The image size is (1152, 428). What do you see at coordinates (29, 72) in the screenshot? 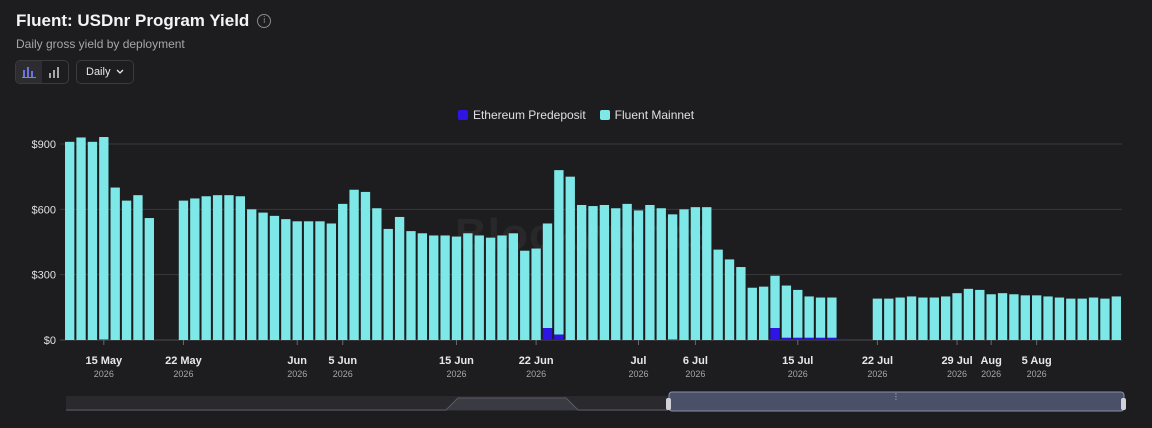
I see `stacked-bar-icon` at bounding box center [29, 72].